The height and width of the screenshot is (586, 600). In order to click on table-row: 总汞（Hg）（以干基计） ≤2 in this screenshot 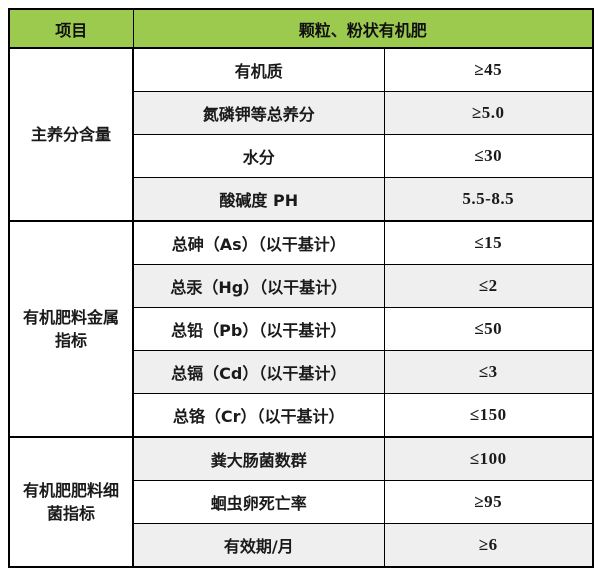, I will do `click(301, 286)`.